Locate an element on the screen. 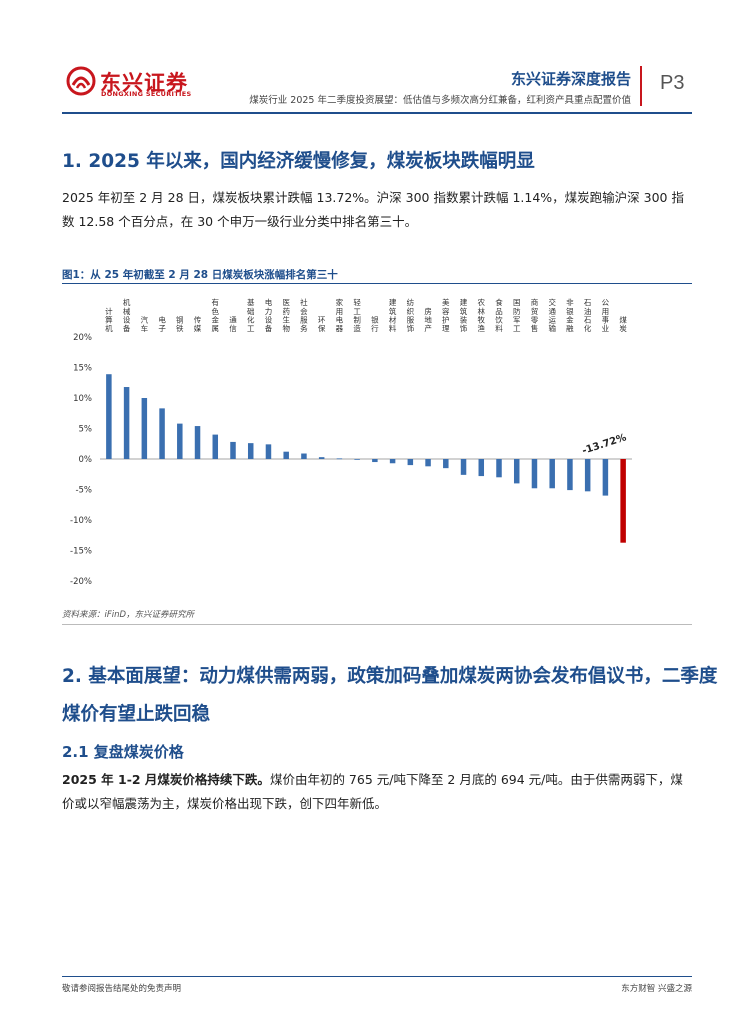  company-logo: 东兴证券 DONGXING SECURITIES is located at coordinates (128, 84).